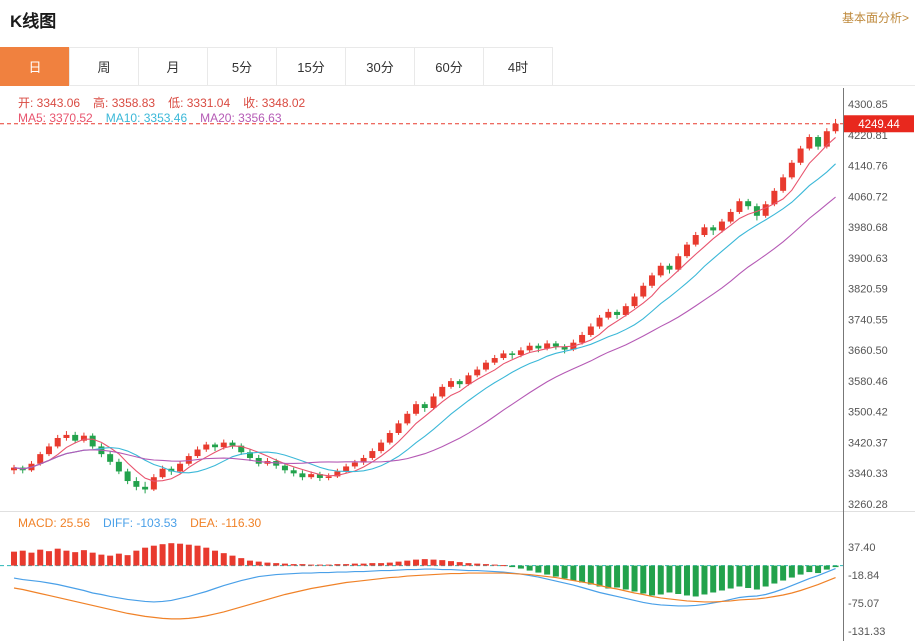 The width and height of the screenshot is (915, 641). What do you see at coordinates (380, 66) in the screenshot?
I see `tab-30min: 30分` at bounding box center [380, 66].